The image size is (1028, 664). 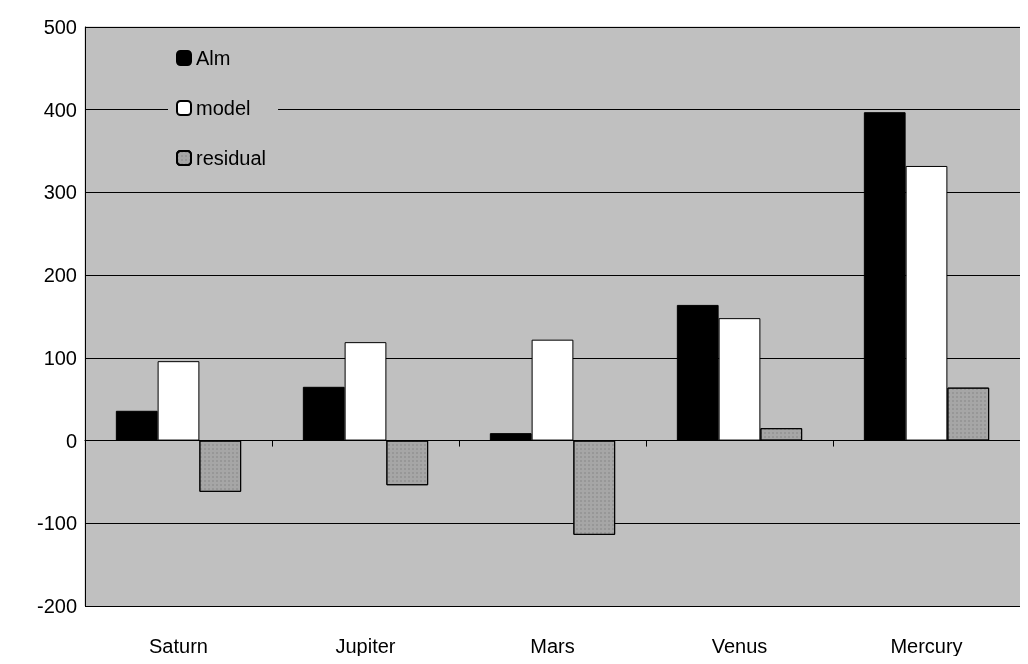 I want to click on y-tick-label: 100, so click(x=60, y=357).